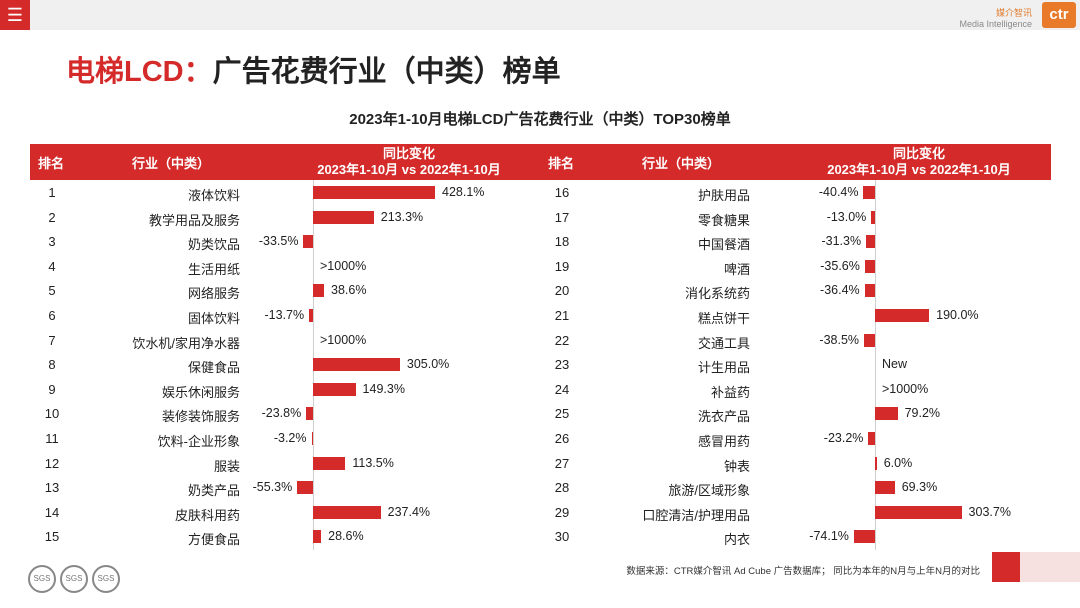  Describe the element at coordinates (723, 368) in the screenshot. I see `industry-label: 计生用品` at that location.